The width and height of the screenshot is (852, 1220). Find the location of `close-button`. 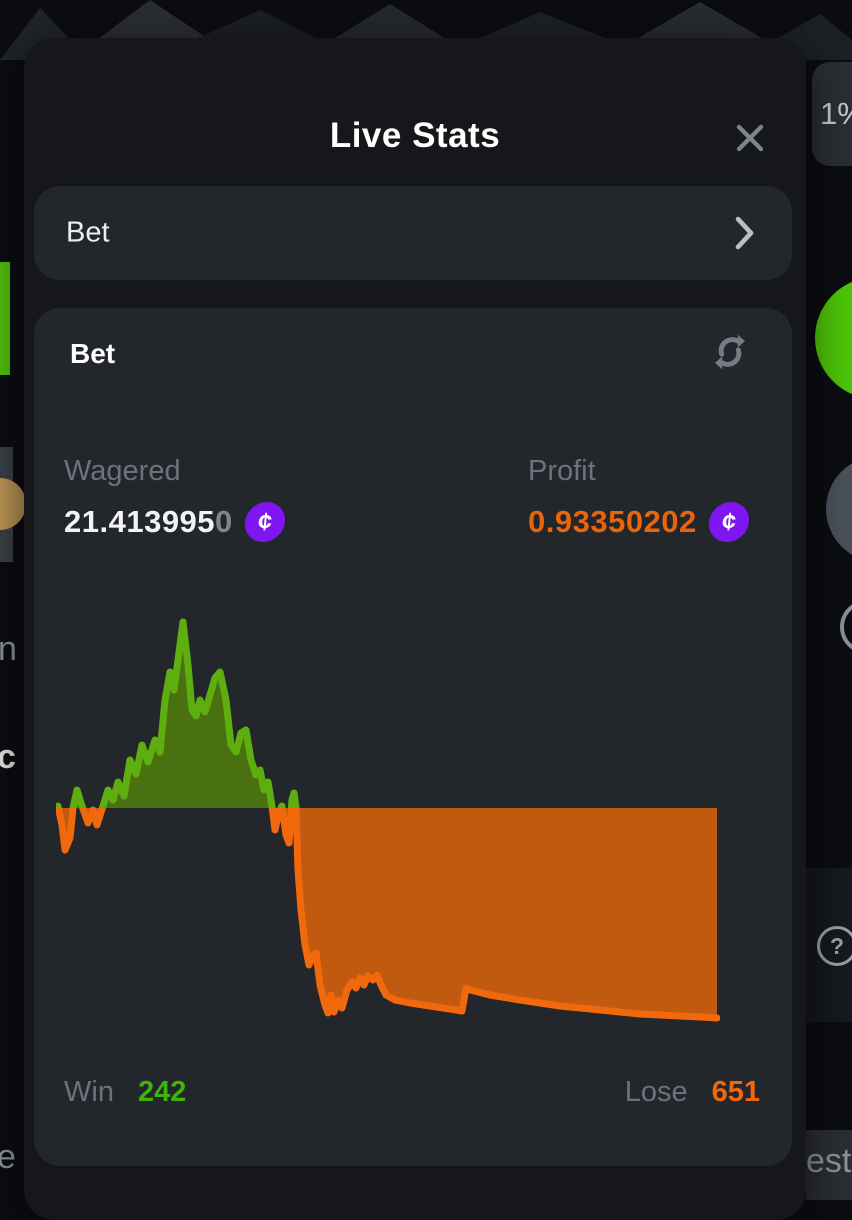

close-button is located at coordinates (750, 138).